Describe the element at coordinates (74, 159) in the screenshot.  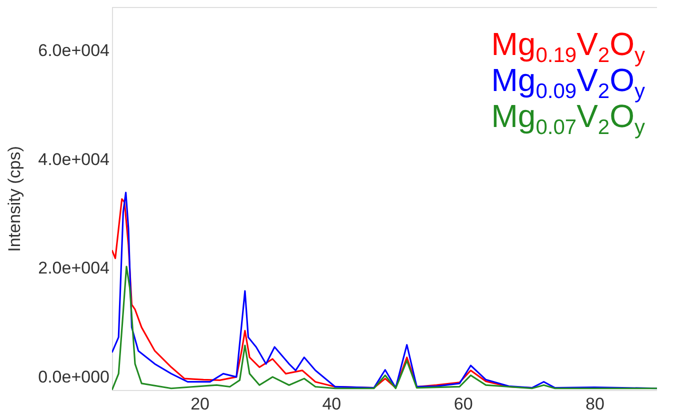
I see `y-tick-label: 4.0e+004` at that location.